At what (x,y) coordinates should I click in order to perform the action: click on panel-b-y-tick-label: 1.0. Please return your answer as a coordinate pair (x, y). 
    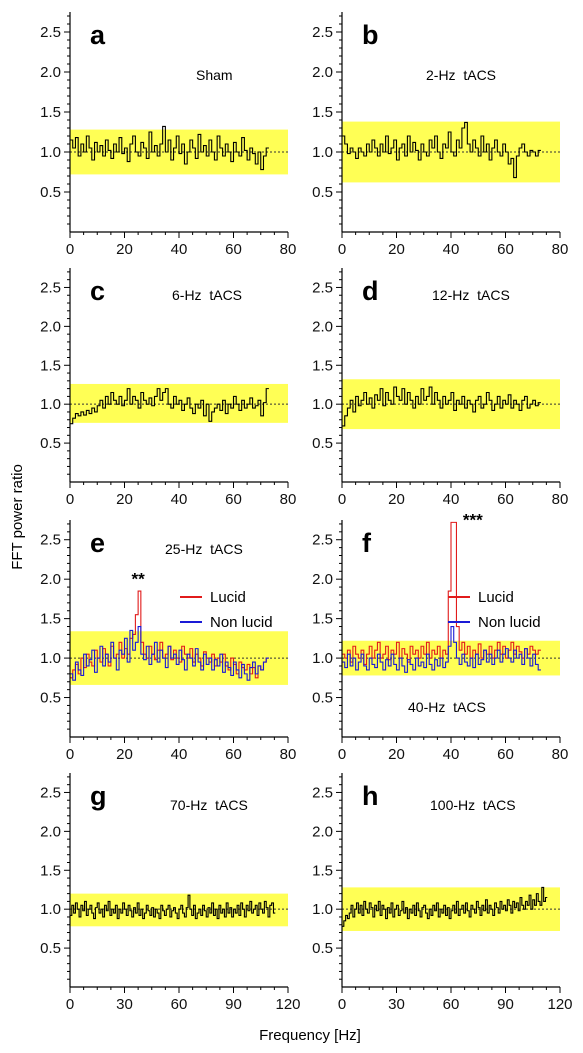
    Looking at the image, I should click on (322, 152).